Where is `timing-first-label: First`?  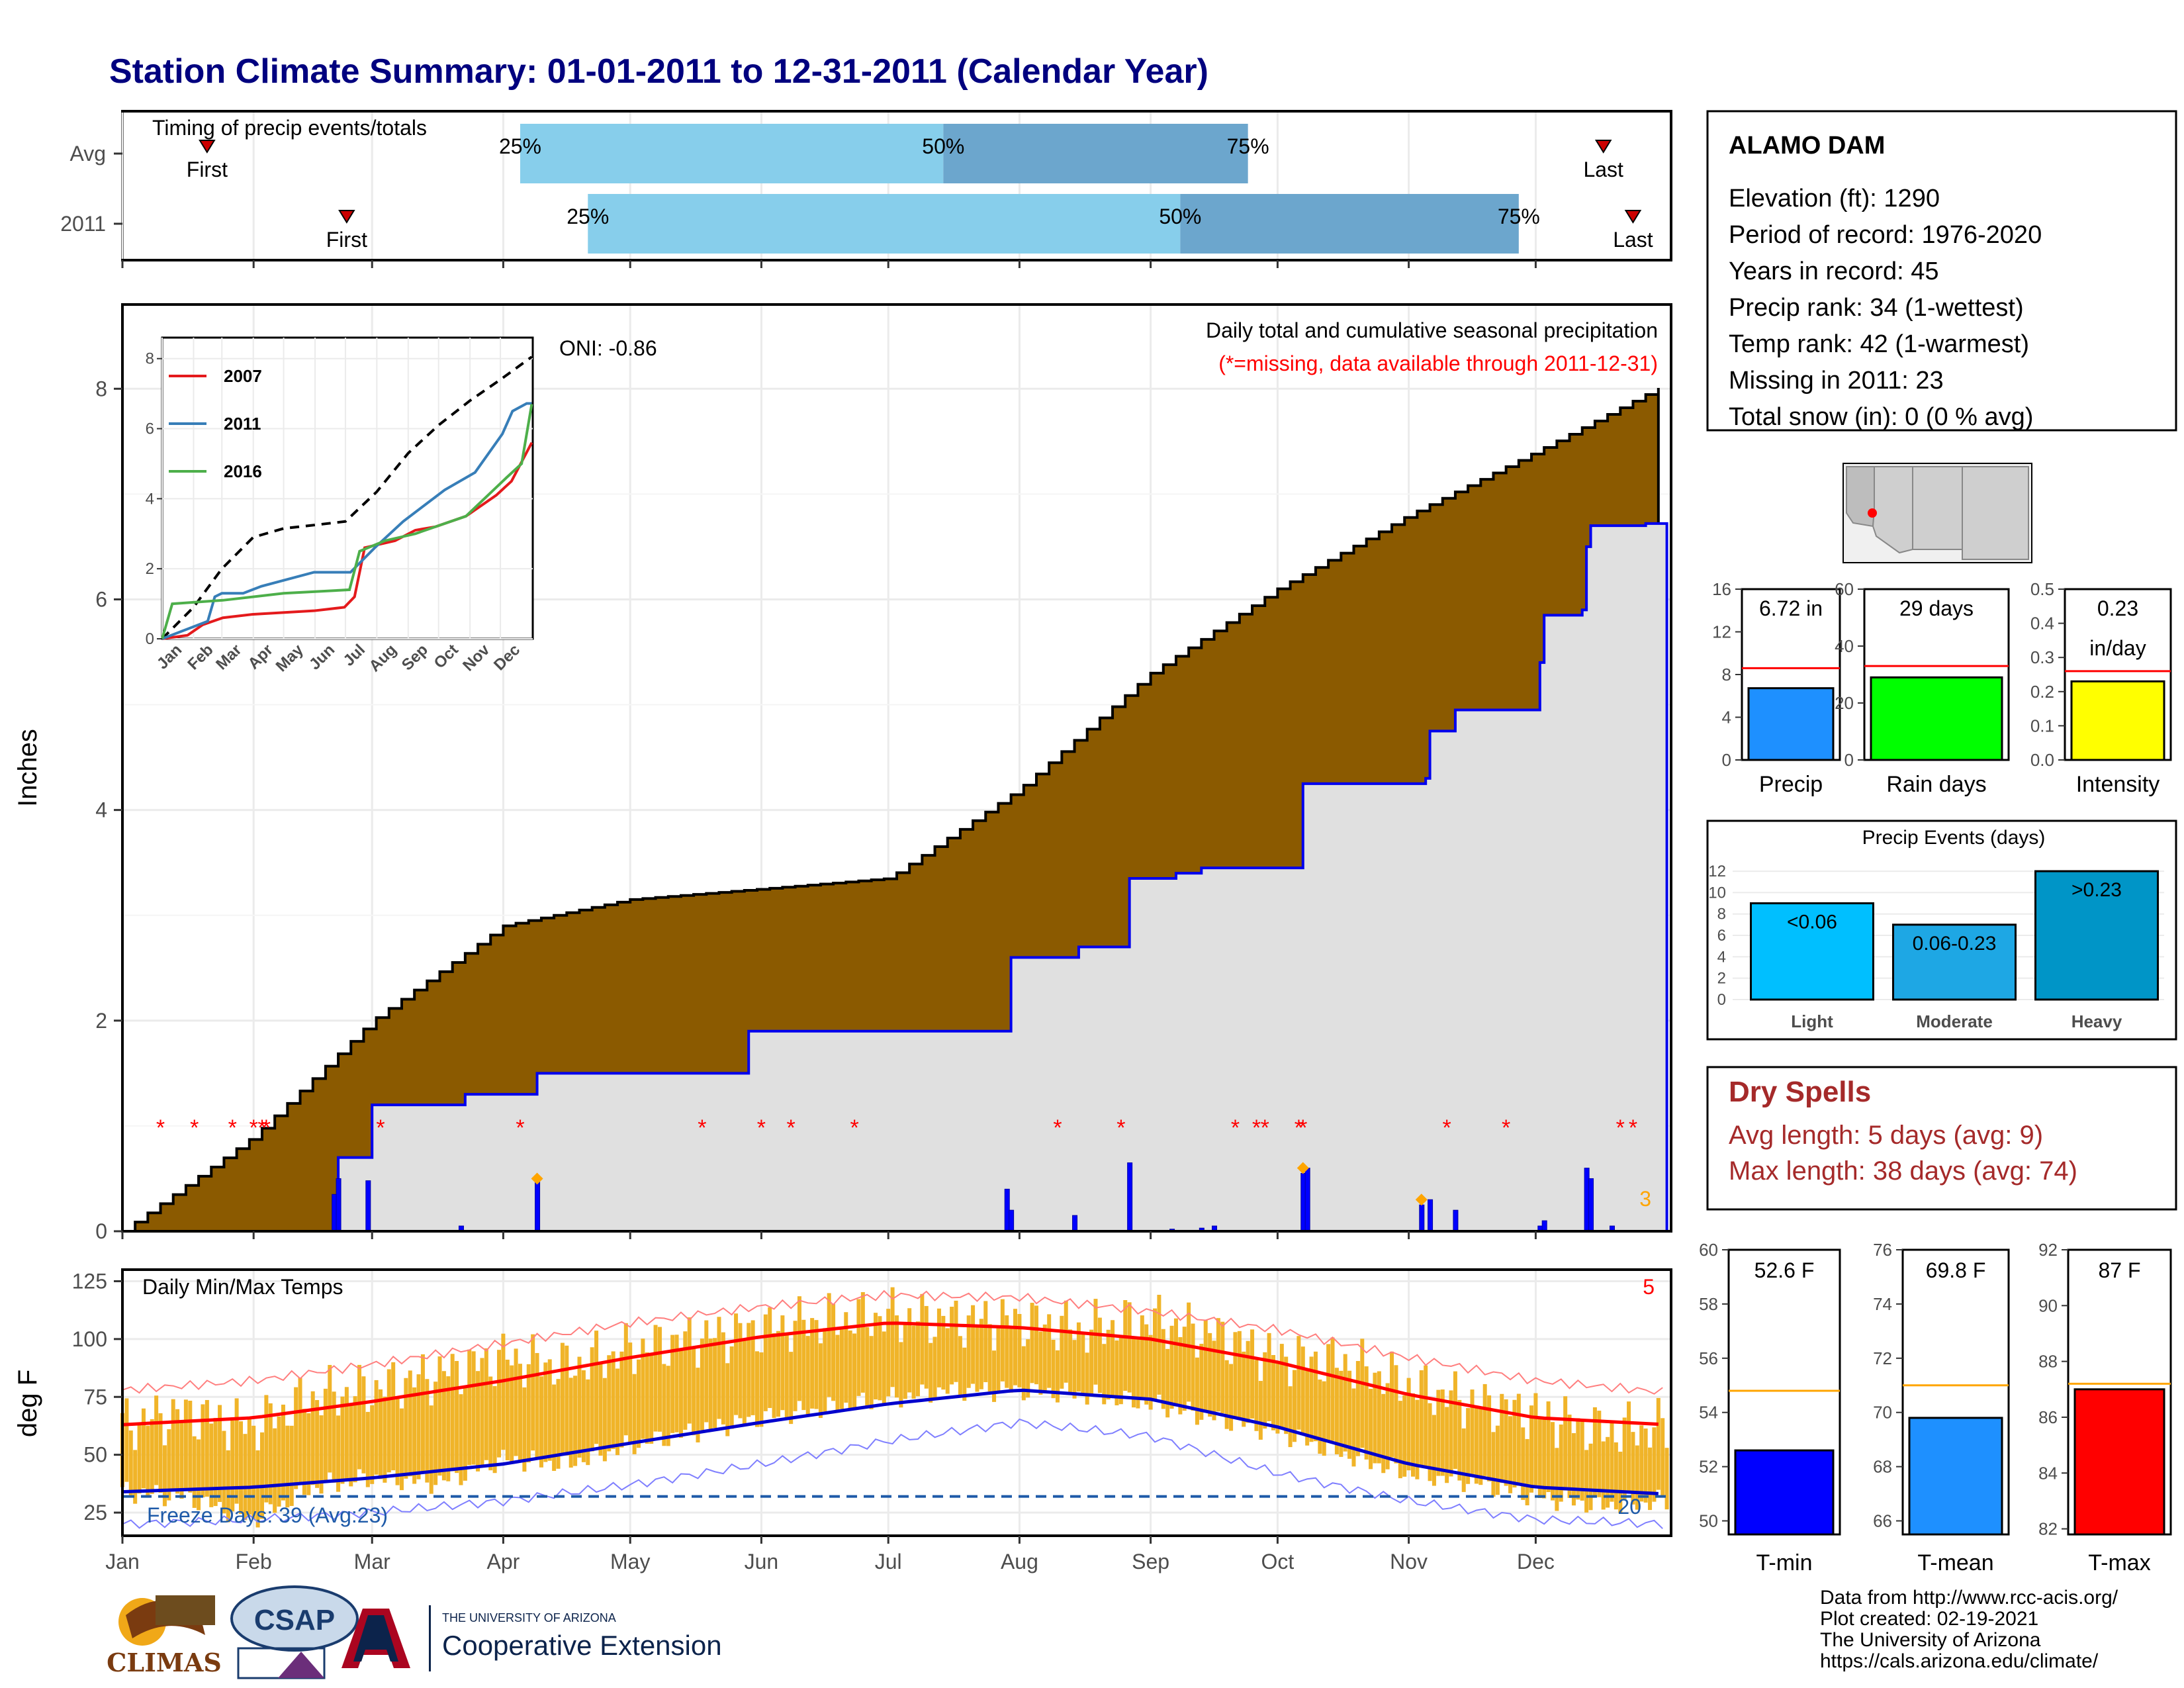 timing-first-label: First is located at coordinates (346, 240).